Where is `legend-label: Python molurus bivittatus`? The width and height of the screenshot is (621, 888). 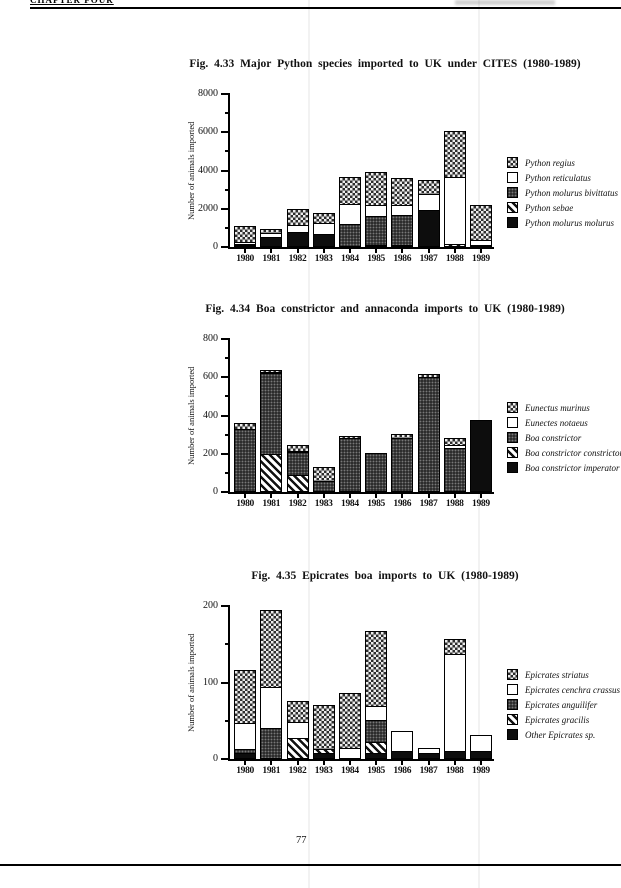 legend-label: Python molurus bivittatus is located at coordinates (571, 192).